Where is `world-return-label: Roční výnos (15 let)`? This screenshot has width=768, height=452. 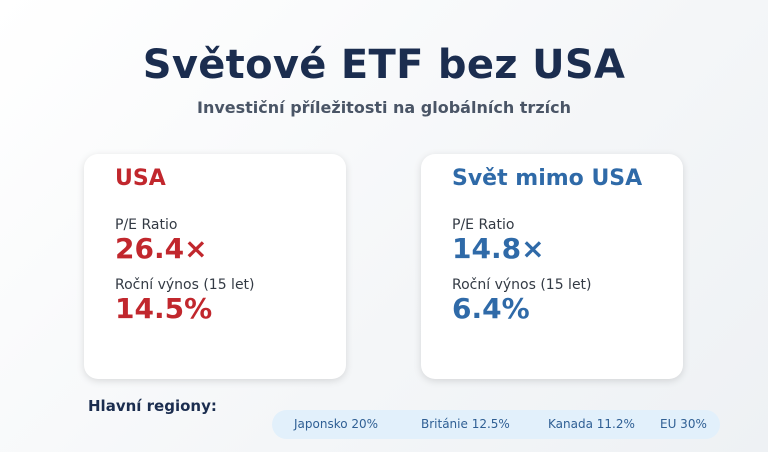 world-return-label: Roční výnos (15 let) is located at coordinates (522, 285).